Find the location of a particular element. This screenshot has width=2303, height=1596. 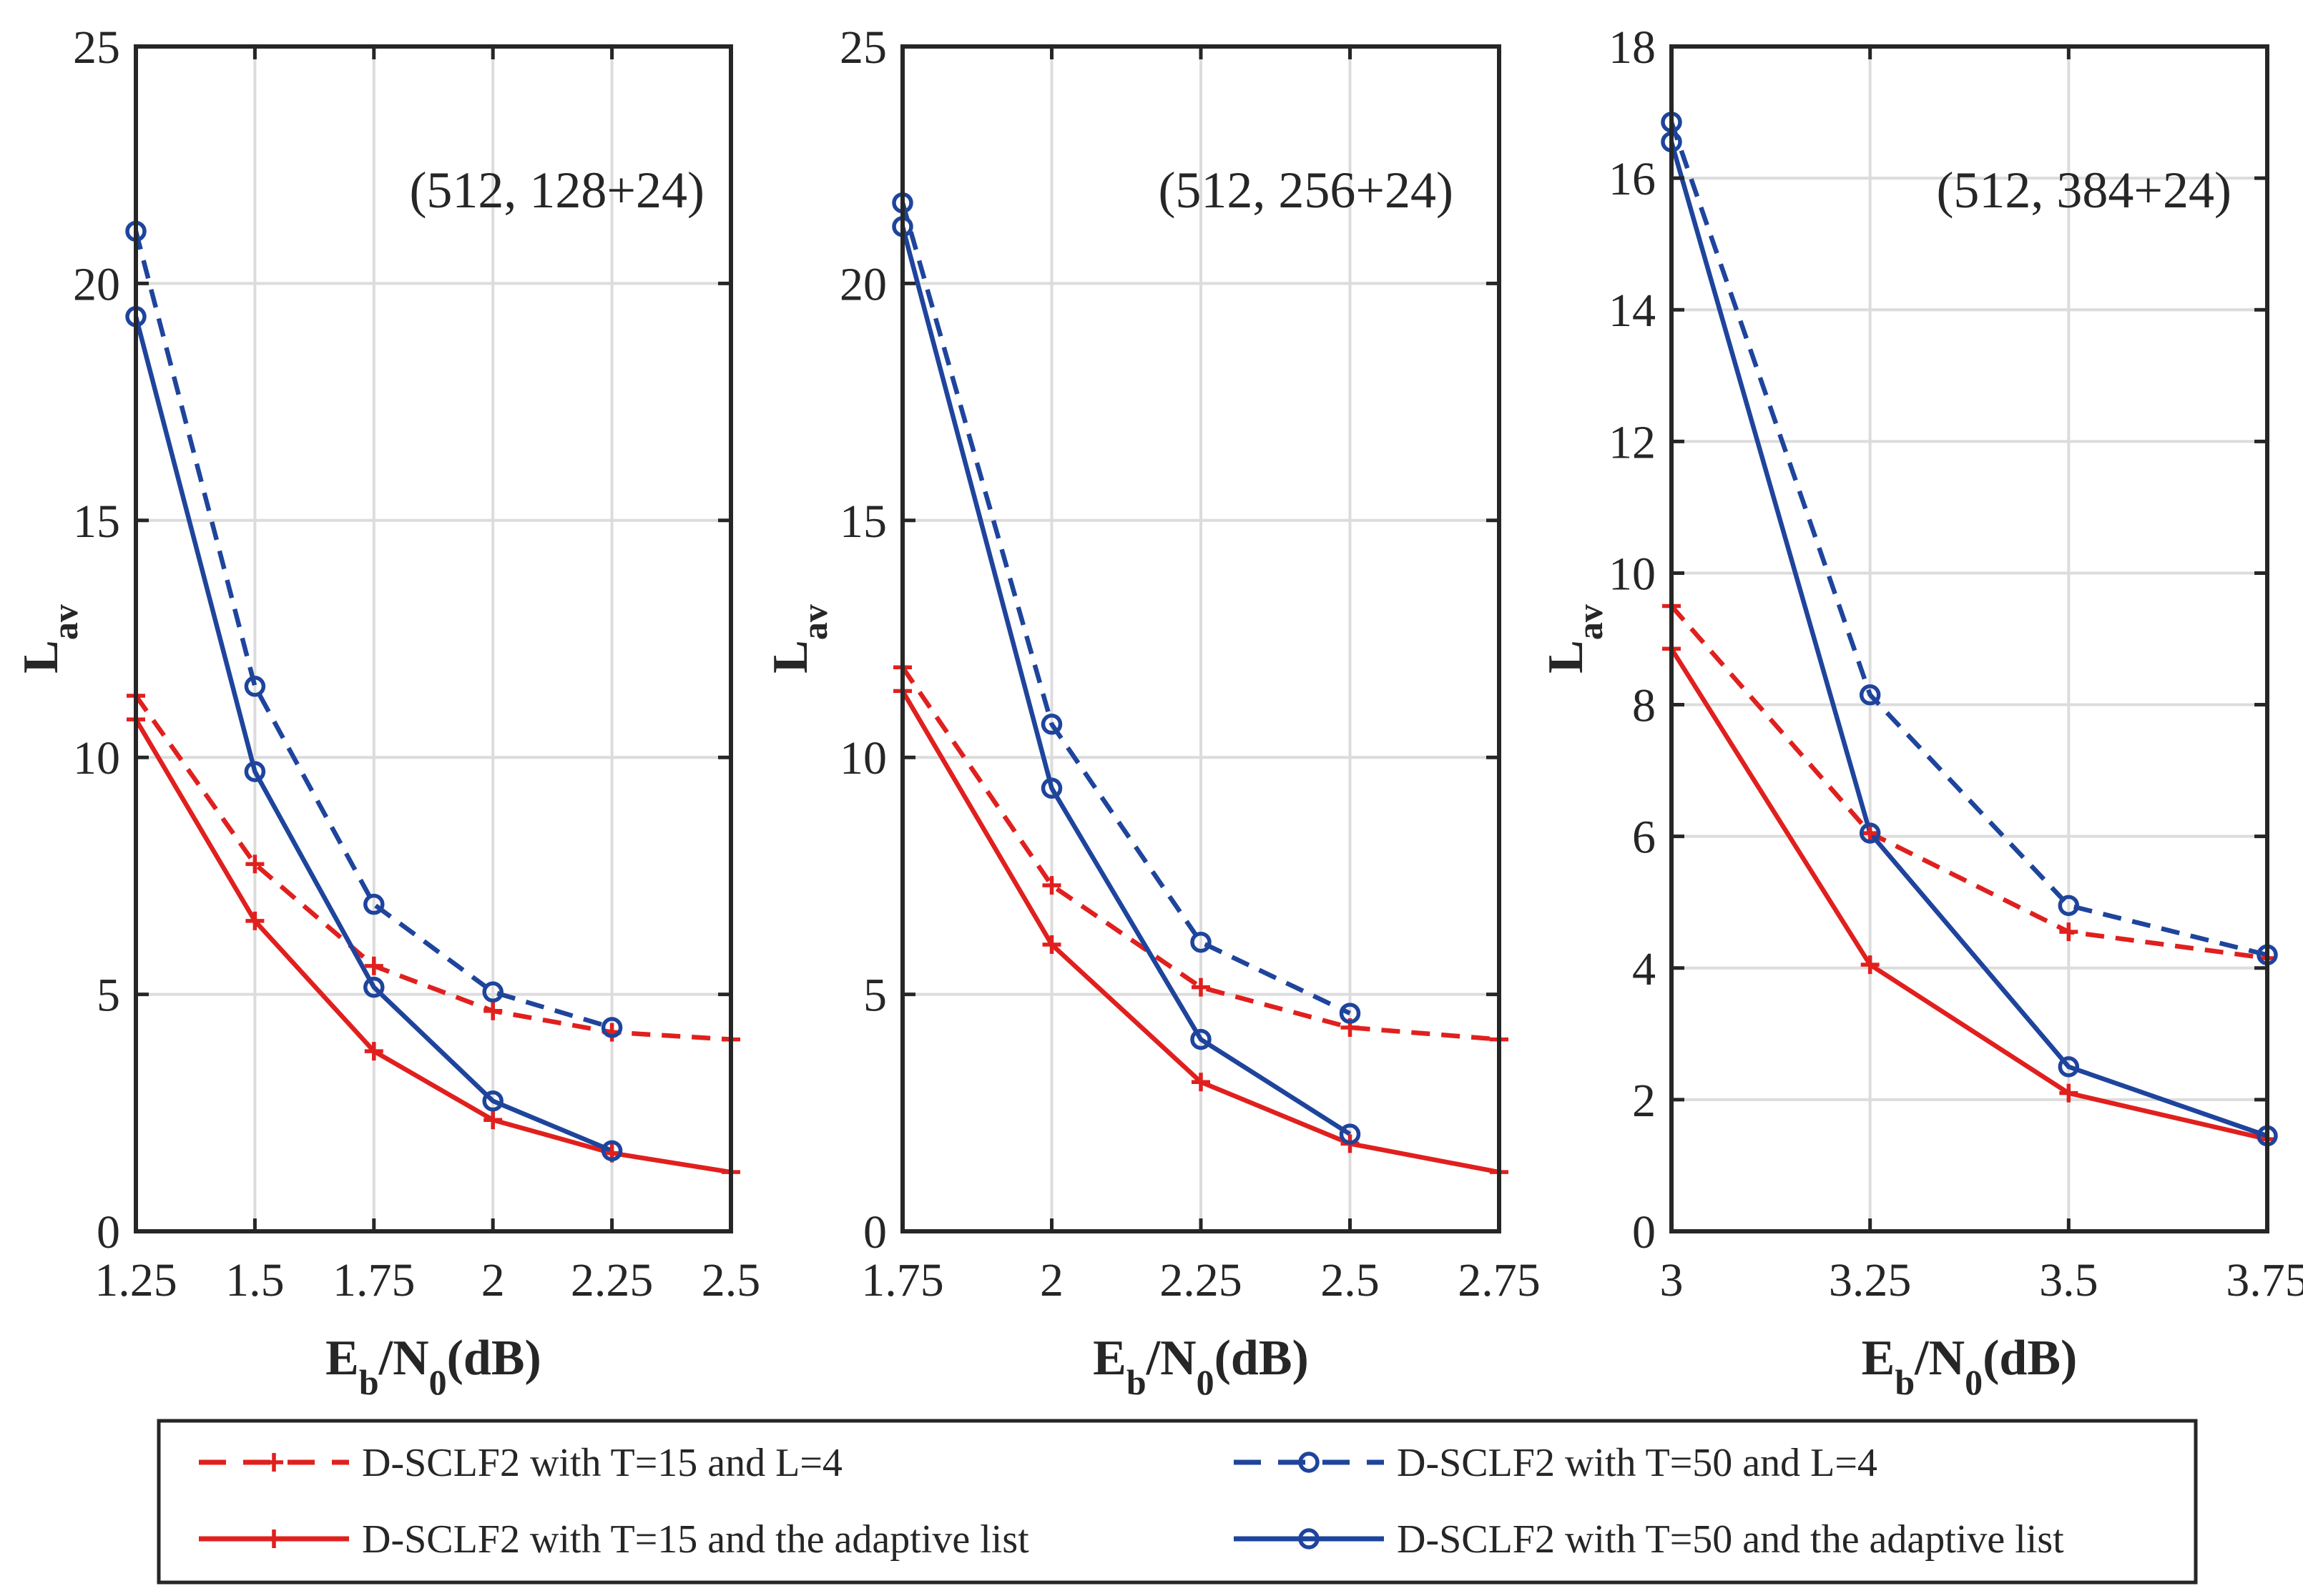

y-tick-label: 18 is located at coordinates (1632, 47).